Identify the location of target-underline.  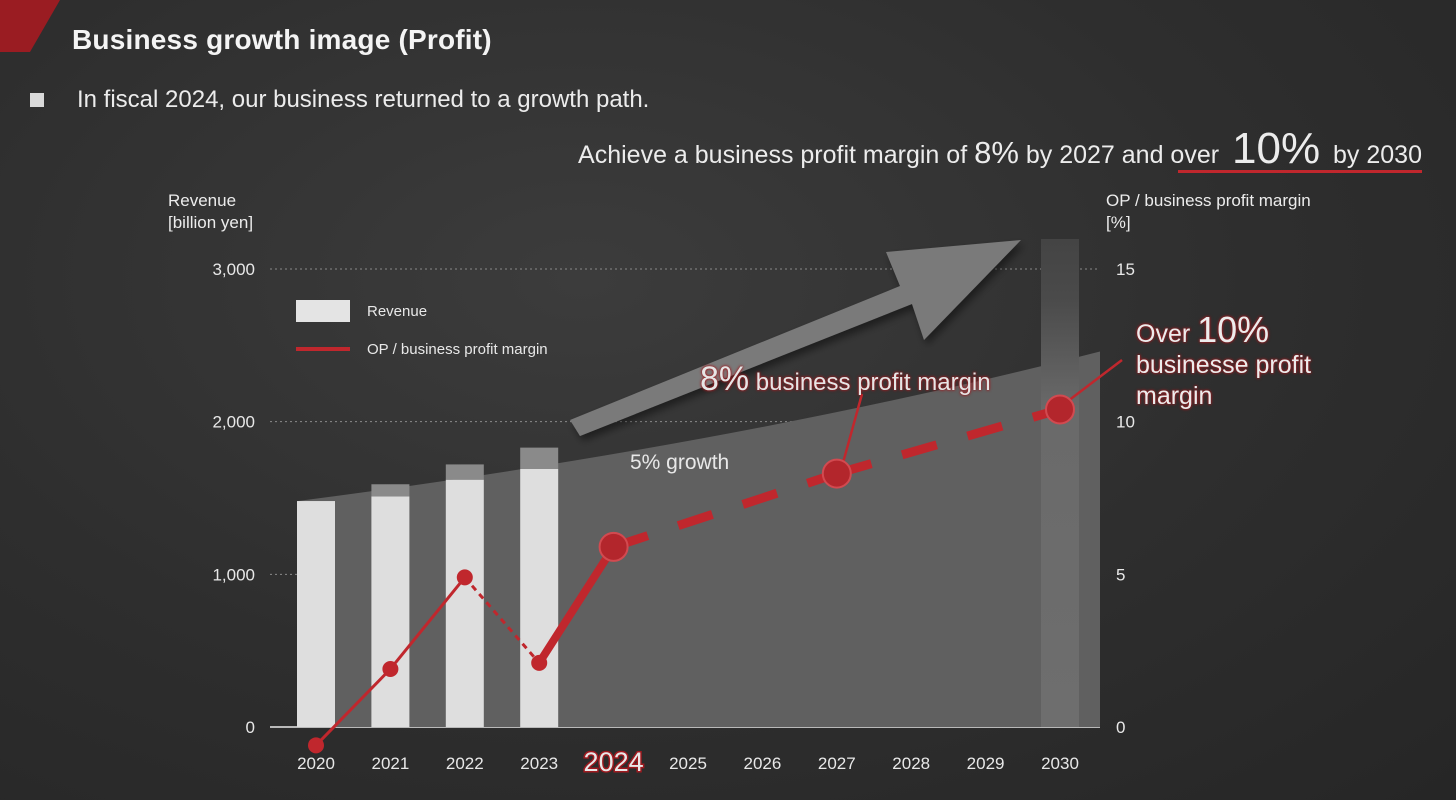
(1300, 171).